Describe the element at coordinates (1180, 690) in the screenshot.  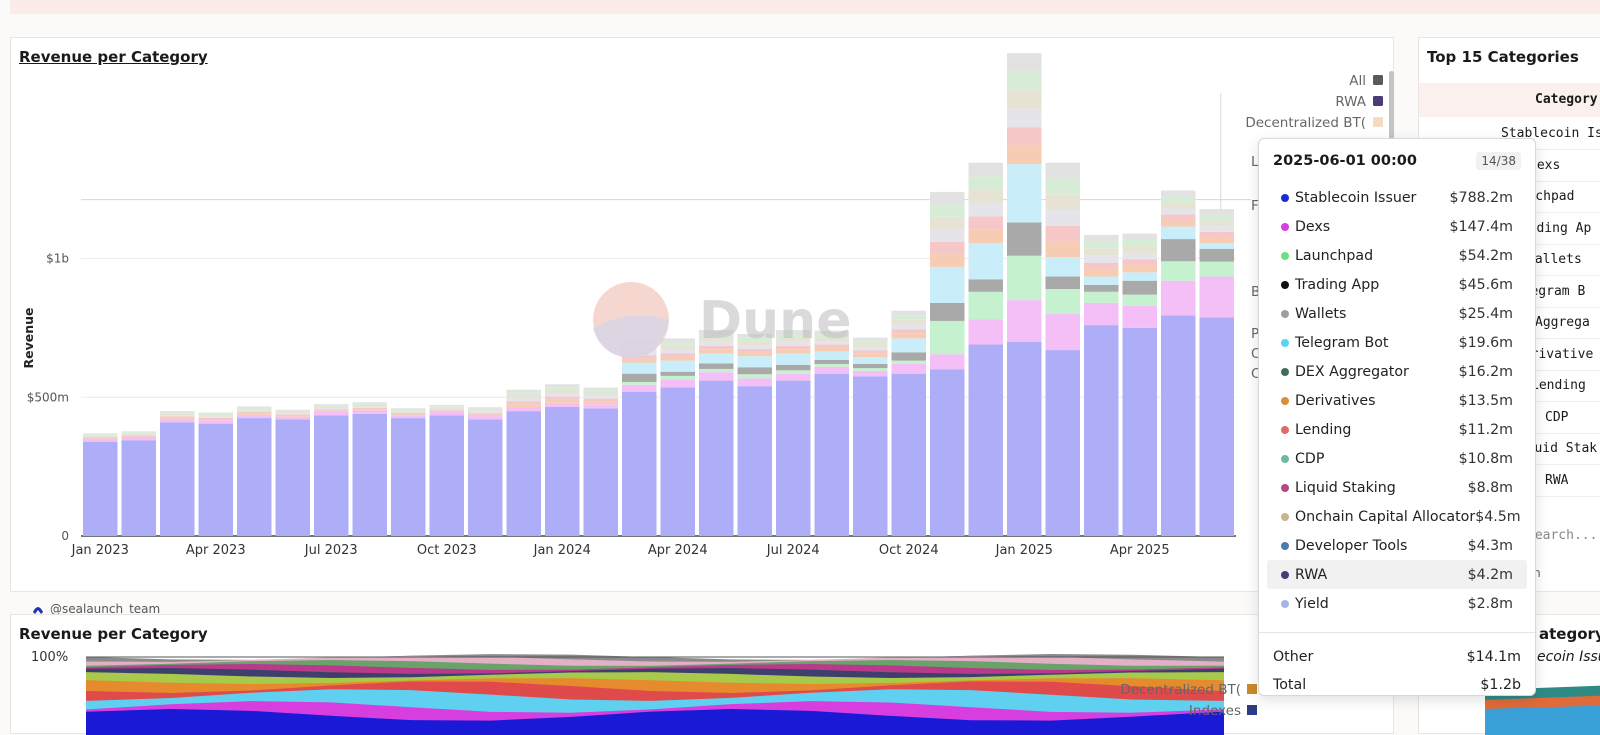
I see `area-legend-decentralized-btc: Decentralized BT(` at that location.